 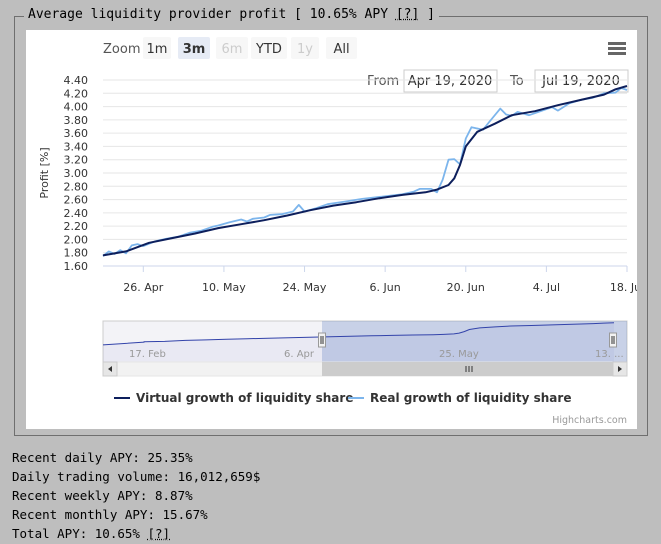 I want to click on y-tick-label: 3.40, so click(x=76, y=146).